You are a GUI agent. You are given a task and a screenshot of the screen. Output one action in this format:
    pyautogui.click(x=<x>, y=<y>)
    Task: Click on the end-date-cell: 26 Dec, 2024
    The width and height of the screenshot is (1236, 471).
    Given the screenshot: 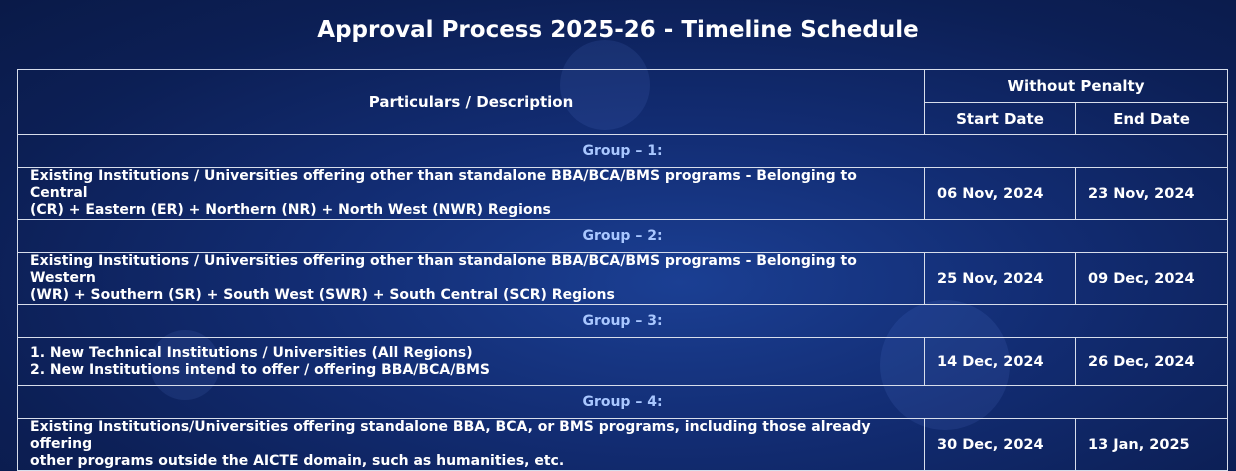 What is the action you would take?
    pyautogui.click(x=1151, y=361)
    